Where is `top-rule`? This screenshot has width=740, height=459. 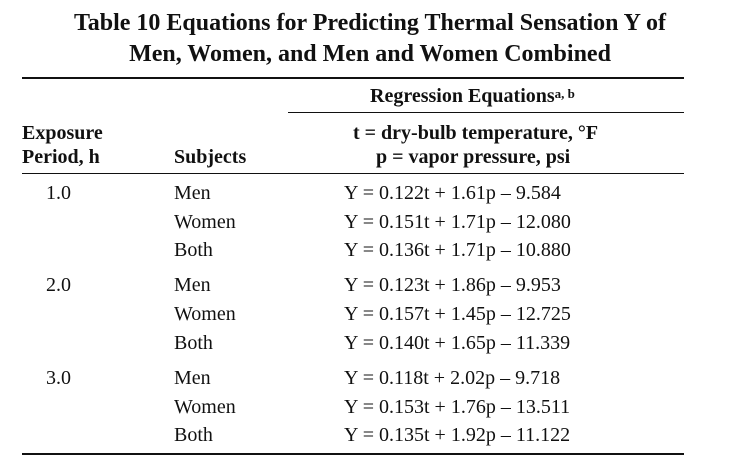
top-rule is located at coordinates (353, 78).